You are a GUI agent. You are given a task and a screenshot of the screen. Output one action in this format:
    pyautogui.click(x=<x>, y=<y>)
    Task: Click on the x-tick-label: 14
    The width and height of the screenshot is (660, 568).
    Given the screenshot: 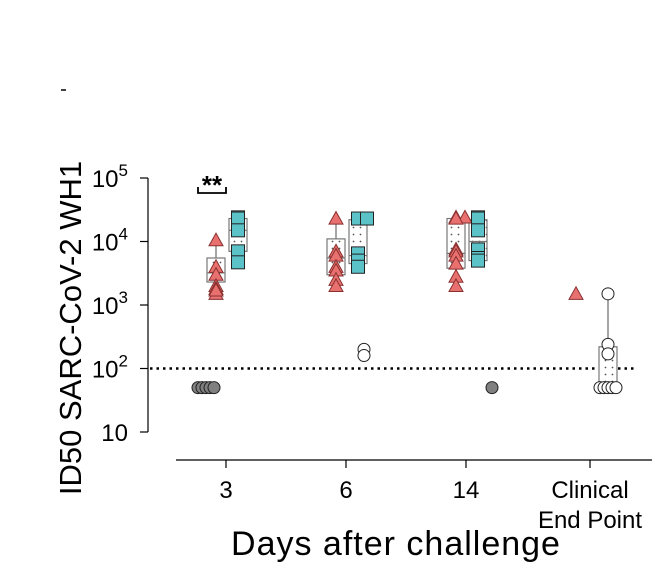 What is the action you would take?
    pyautogui.click(x=466, y=490)
    